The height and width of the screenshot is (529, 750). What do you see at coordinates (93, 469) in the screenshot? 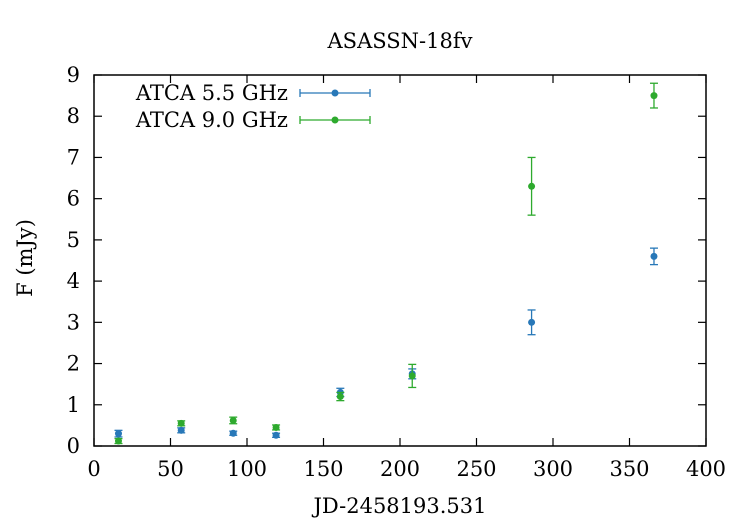
I see `x-tick-label: 0` at bounding box center [93, 469].